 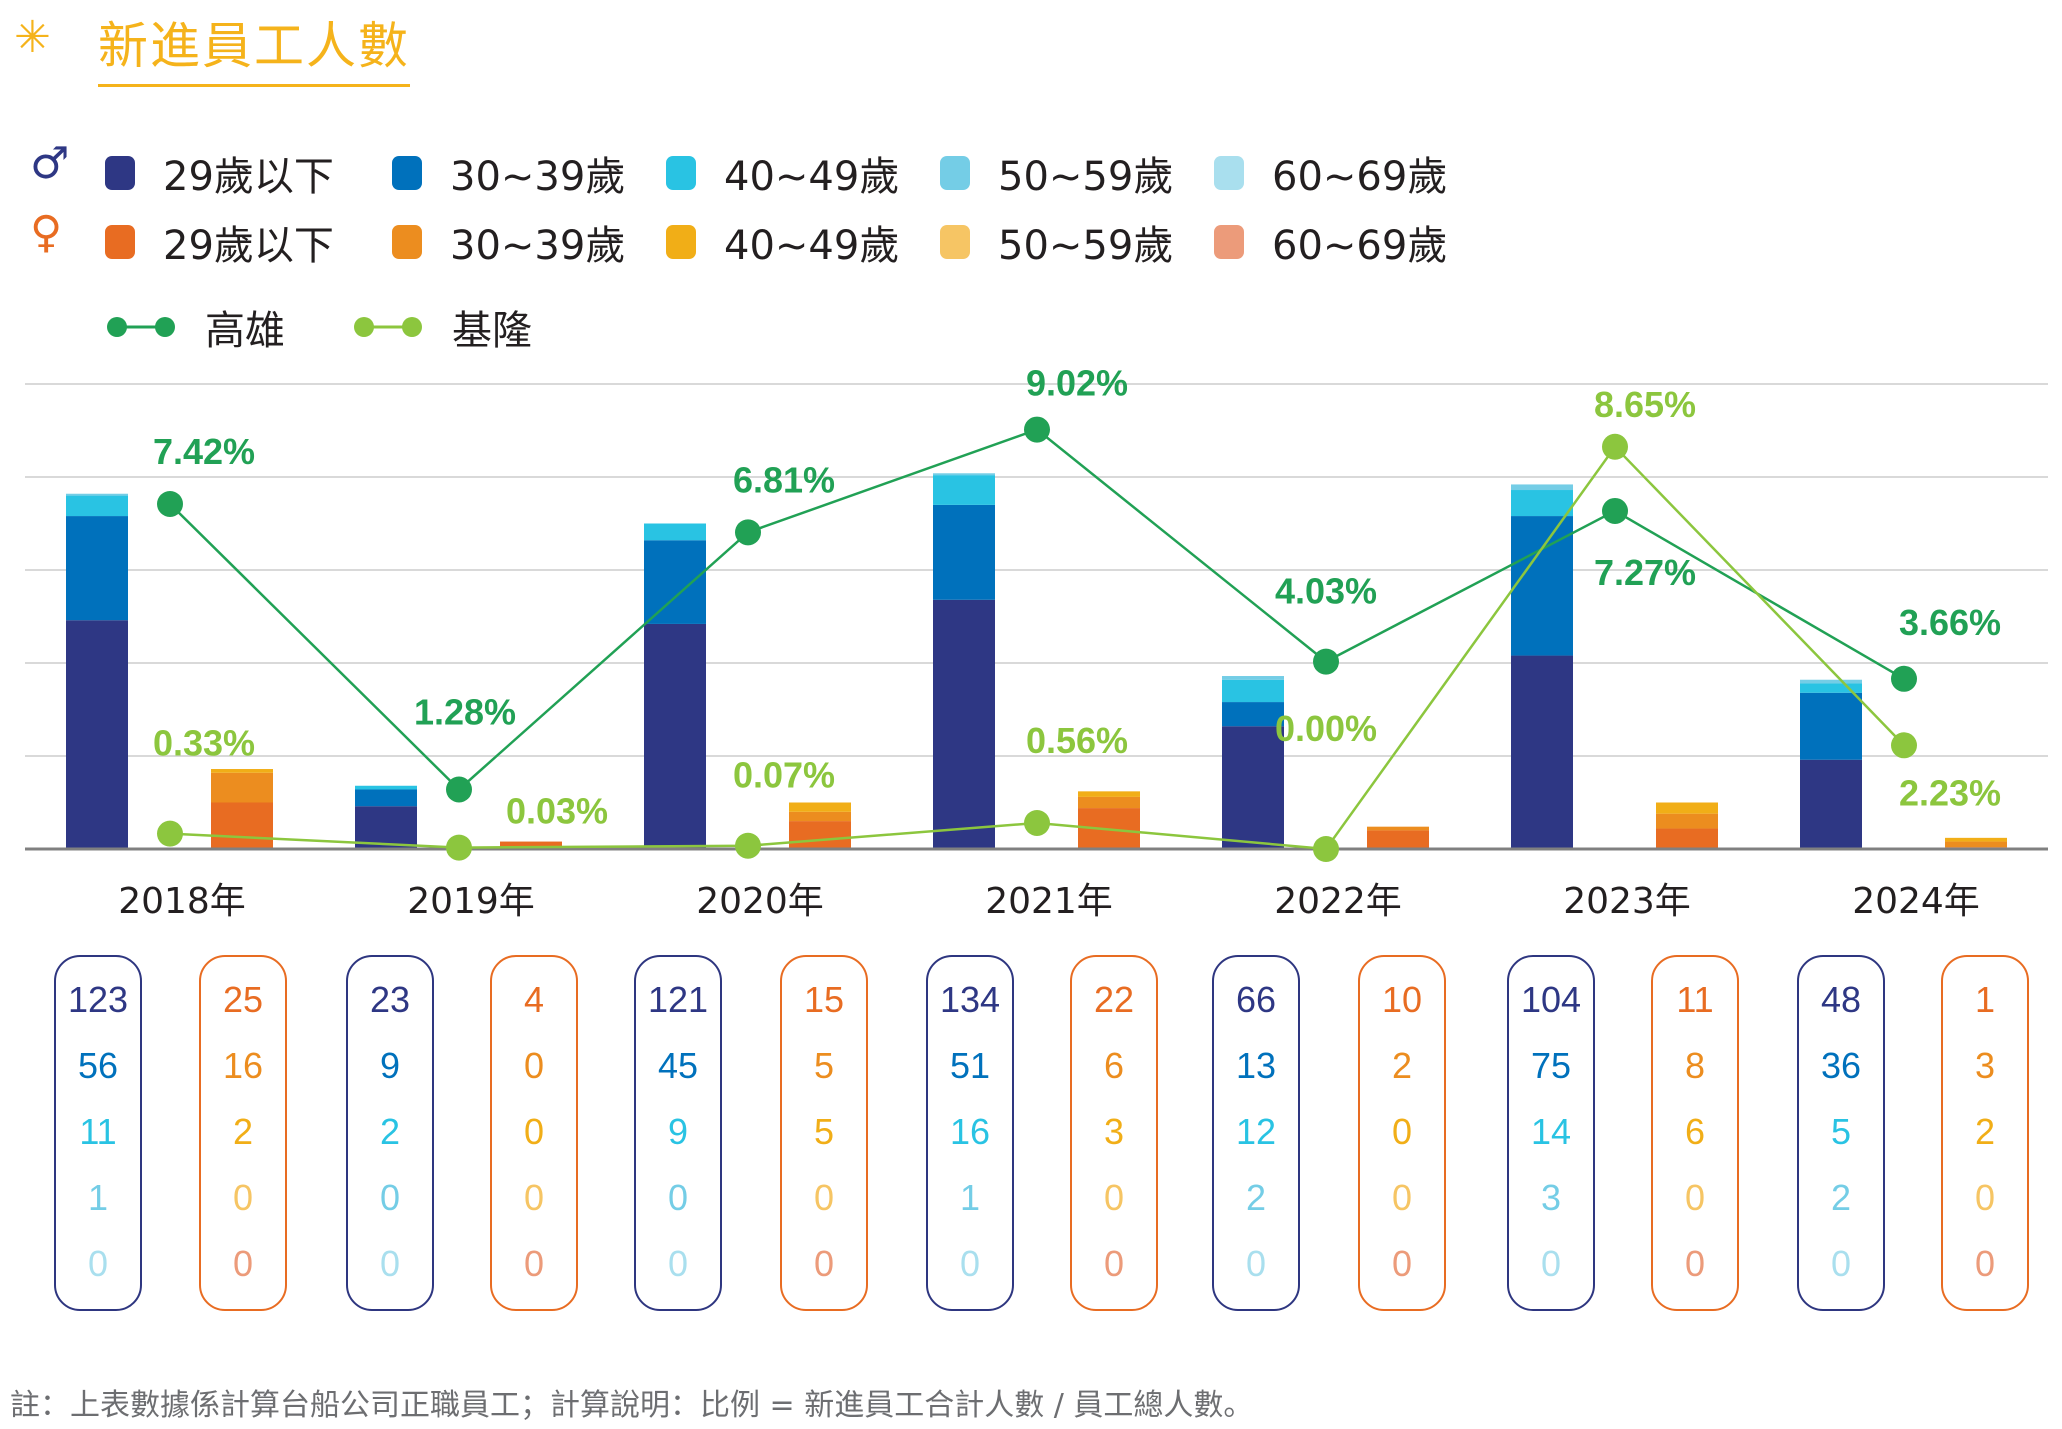 What do you see at coordinates (1114, 999) in the screenshot?
I see `table-cell: 22` at bounding box center [1114, 999].